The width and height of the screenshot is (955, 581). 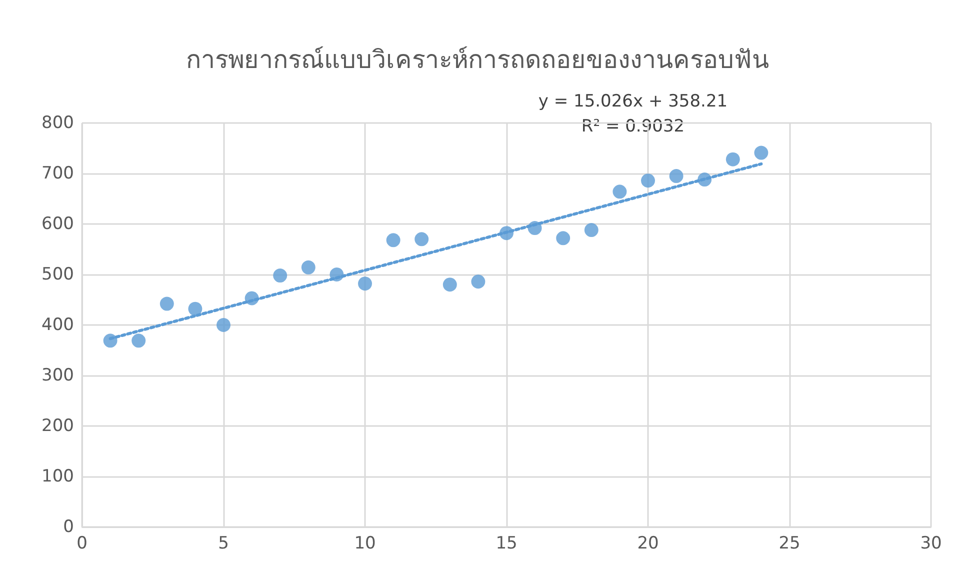 I want to click on y-tick-label: 500, so click(x=58, y=274).